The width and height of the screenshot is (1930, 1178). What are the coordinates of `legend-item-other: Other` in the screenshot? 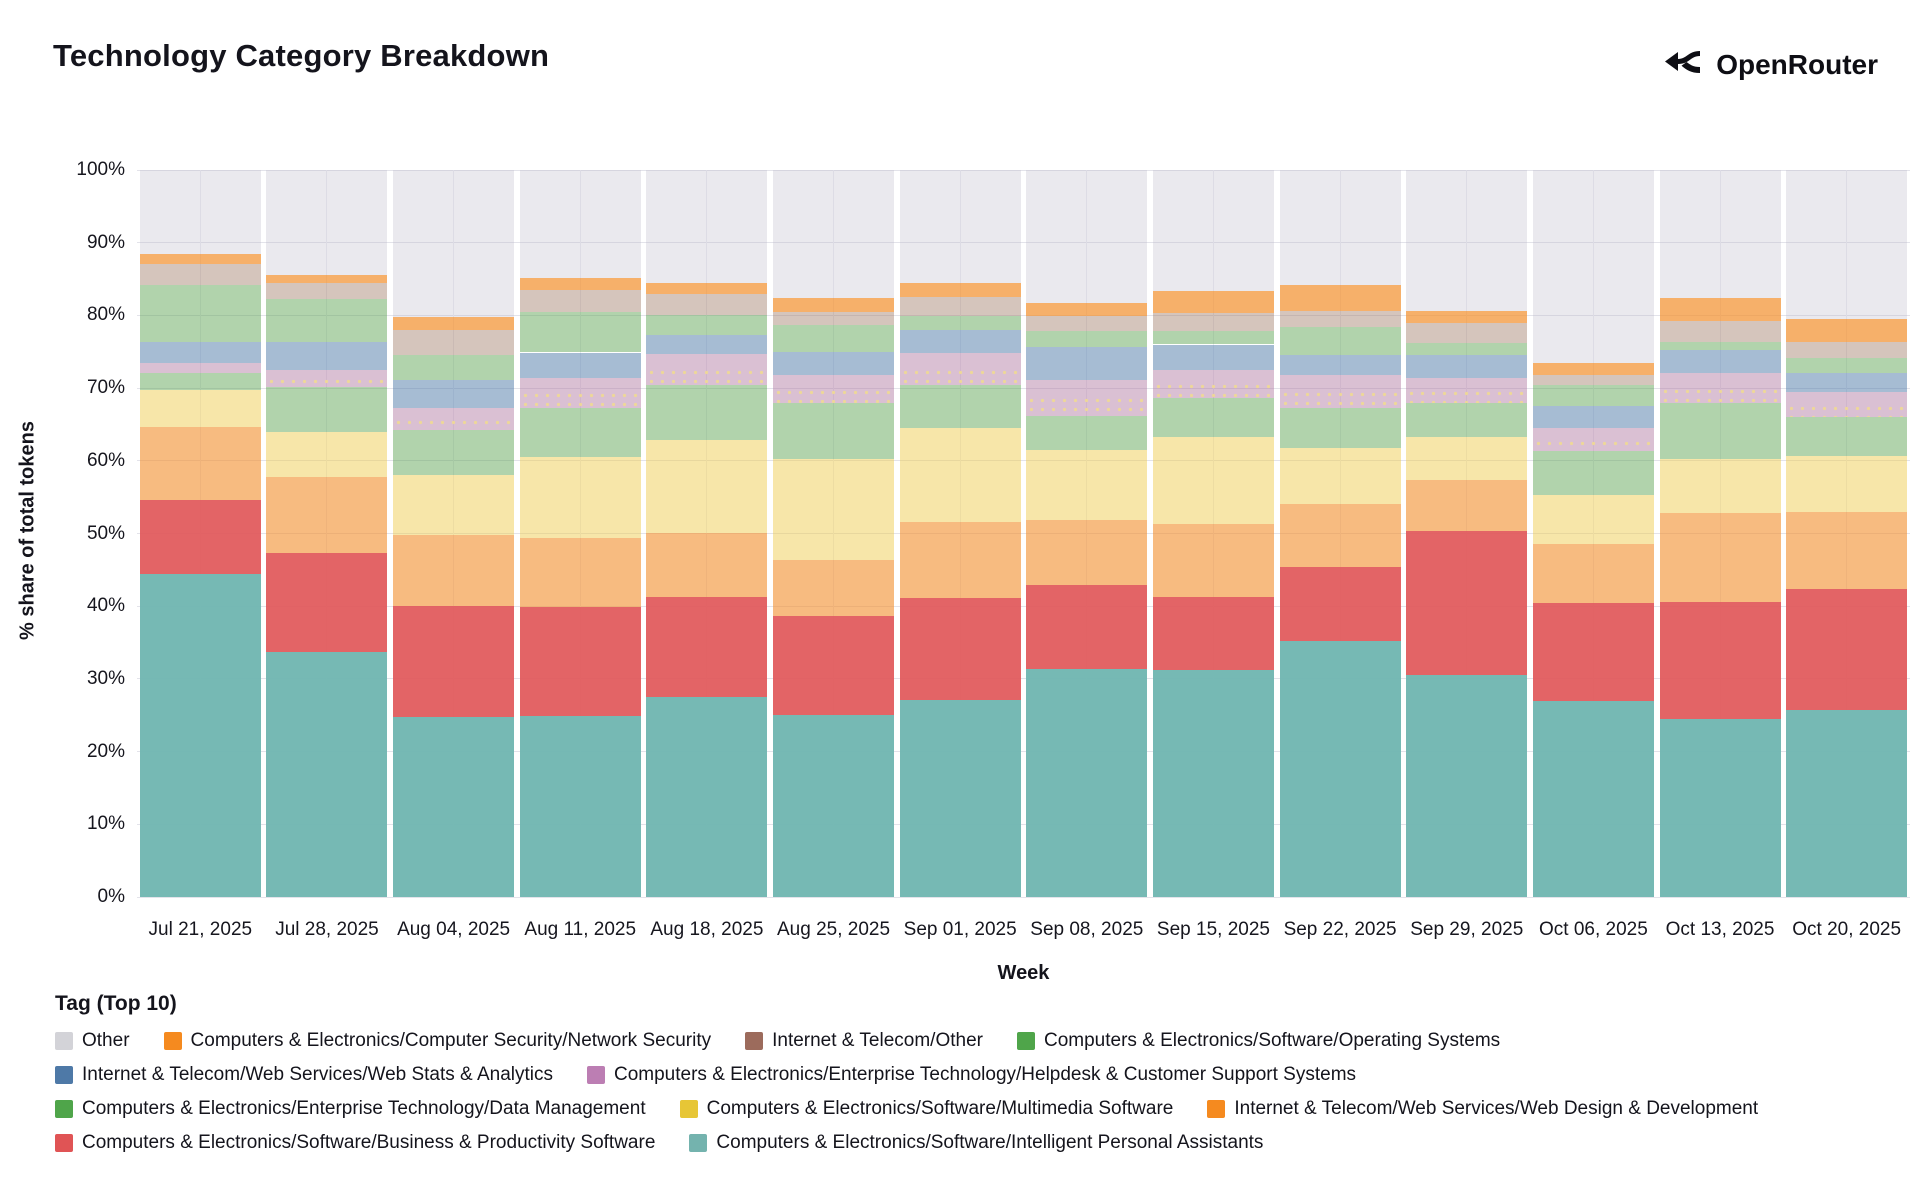 It's located at (92, 1041).